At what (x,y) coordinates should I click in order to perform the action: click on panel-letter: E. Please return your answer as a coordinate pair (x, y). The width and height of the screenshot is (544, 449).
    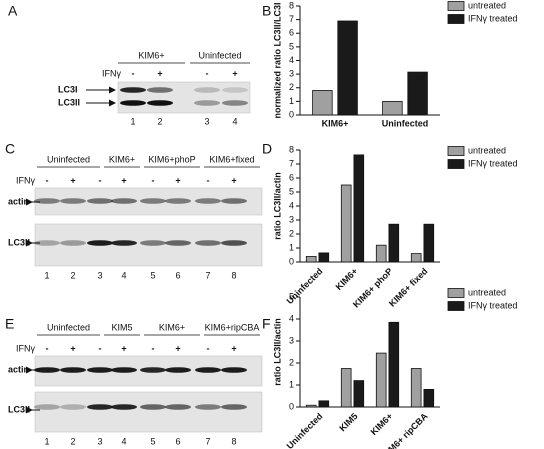
    Looking at the image, I should click on (9, 324).